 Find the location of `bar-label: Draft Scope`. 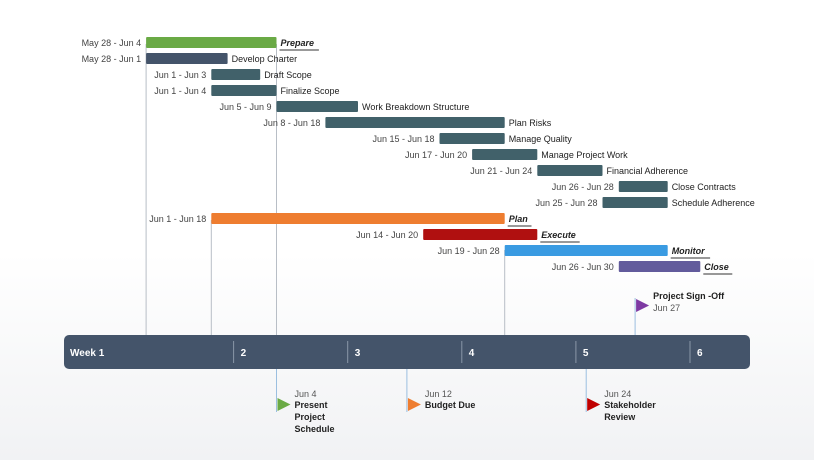

bar-label: Draft Scope is located at coordinates (288, 75).